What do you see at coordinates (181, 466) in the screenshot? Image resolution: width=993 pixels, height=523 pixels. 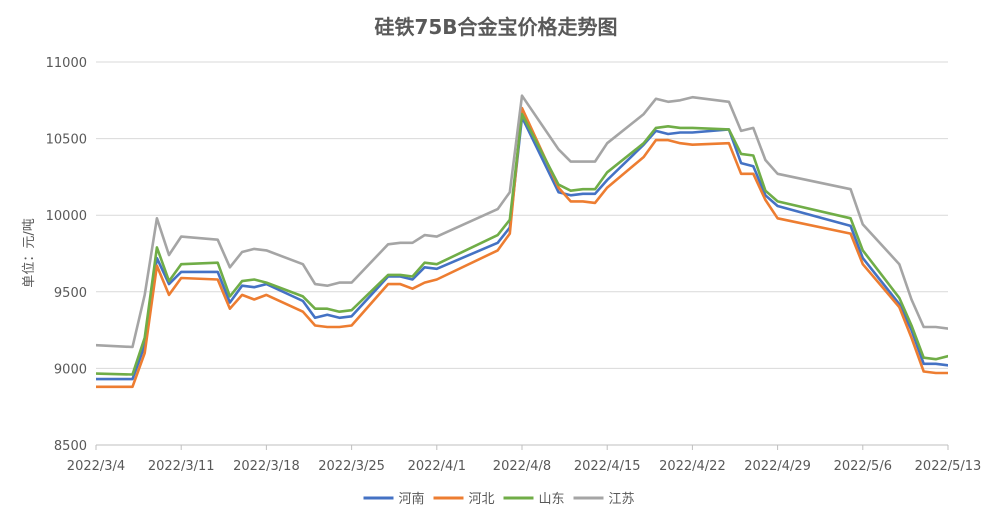 I see `x-tick-label: 2022/3/11` at bounding box center [181, 466].